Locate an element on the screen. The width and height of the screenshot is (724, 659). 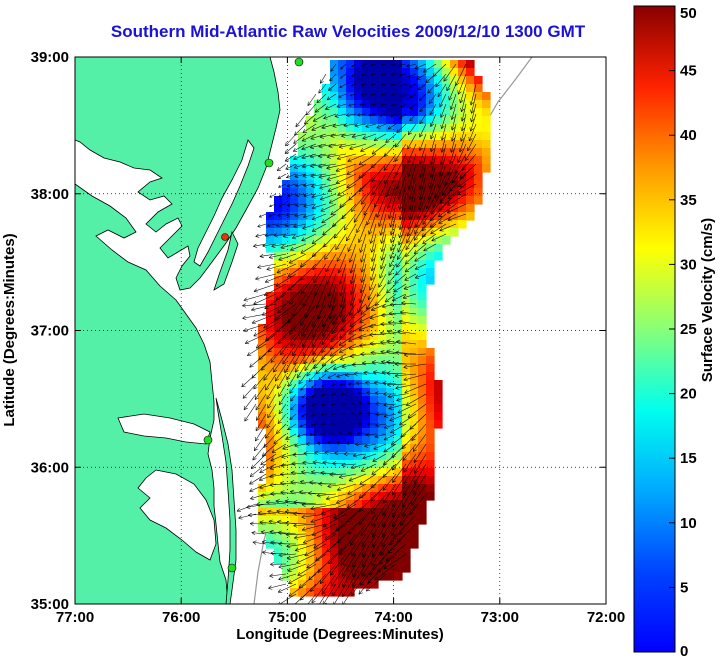
radar-station-highlight is located at coordinates (225, 237).